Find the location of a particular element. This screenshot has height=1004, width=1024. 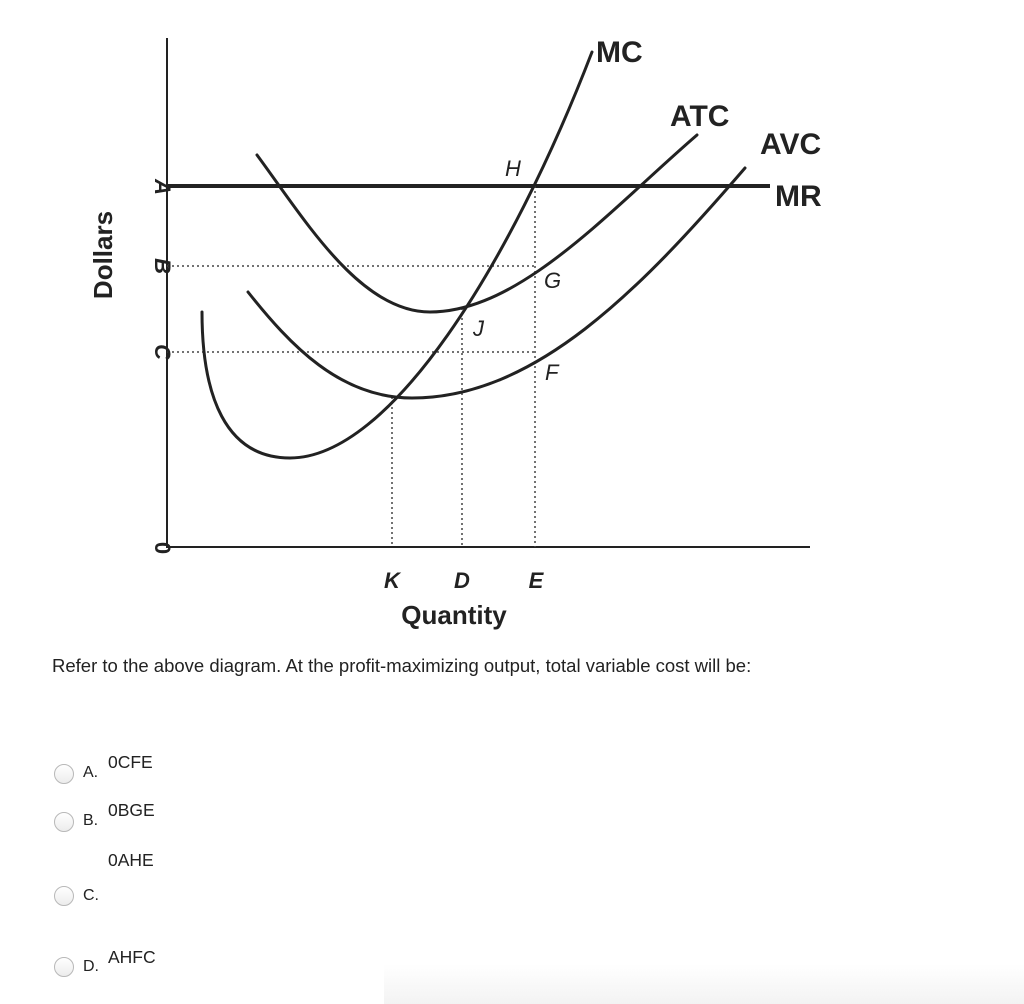

price-b-label: B is located at coordinates (162, 266).